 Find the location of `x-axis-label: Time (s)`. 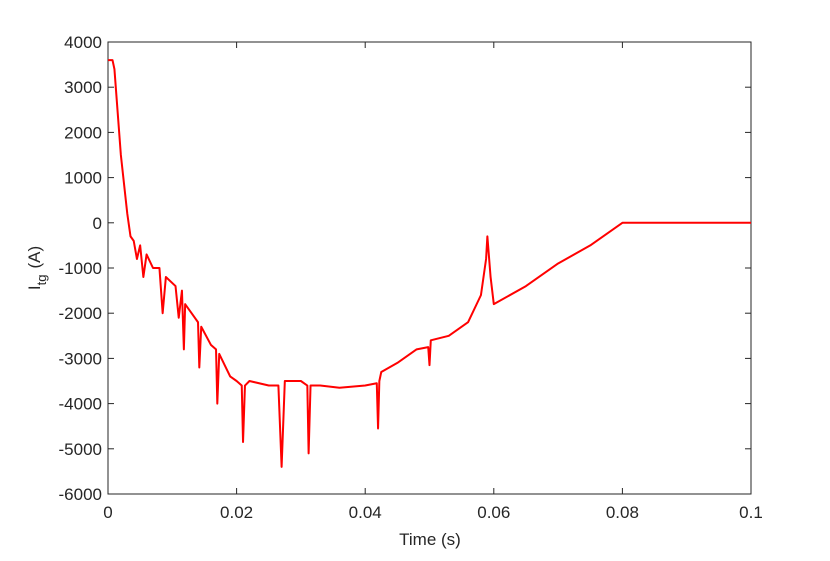

x-axis-label: Time (s) is located at coordinates (430, 539).